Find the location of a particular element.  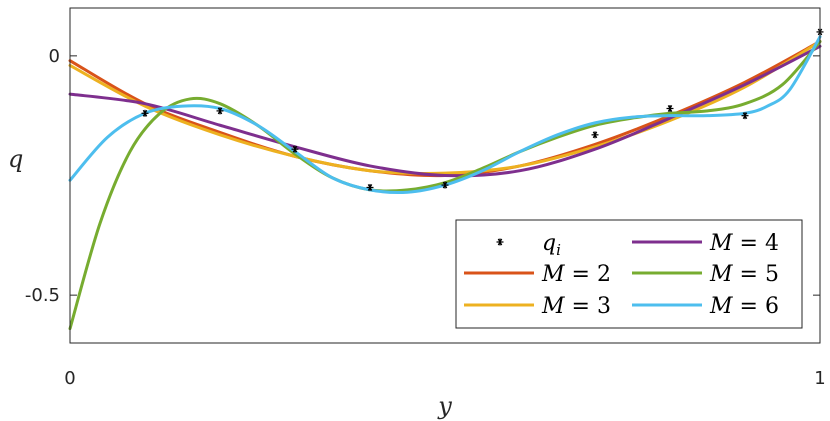

x-tick-label: 0 is located at coordinates (69, 378).